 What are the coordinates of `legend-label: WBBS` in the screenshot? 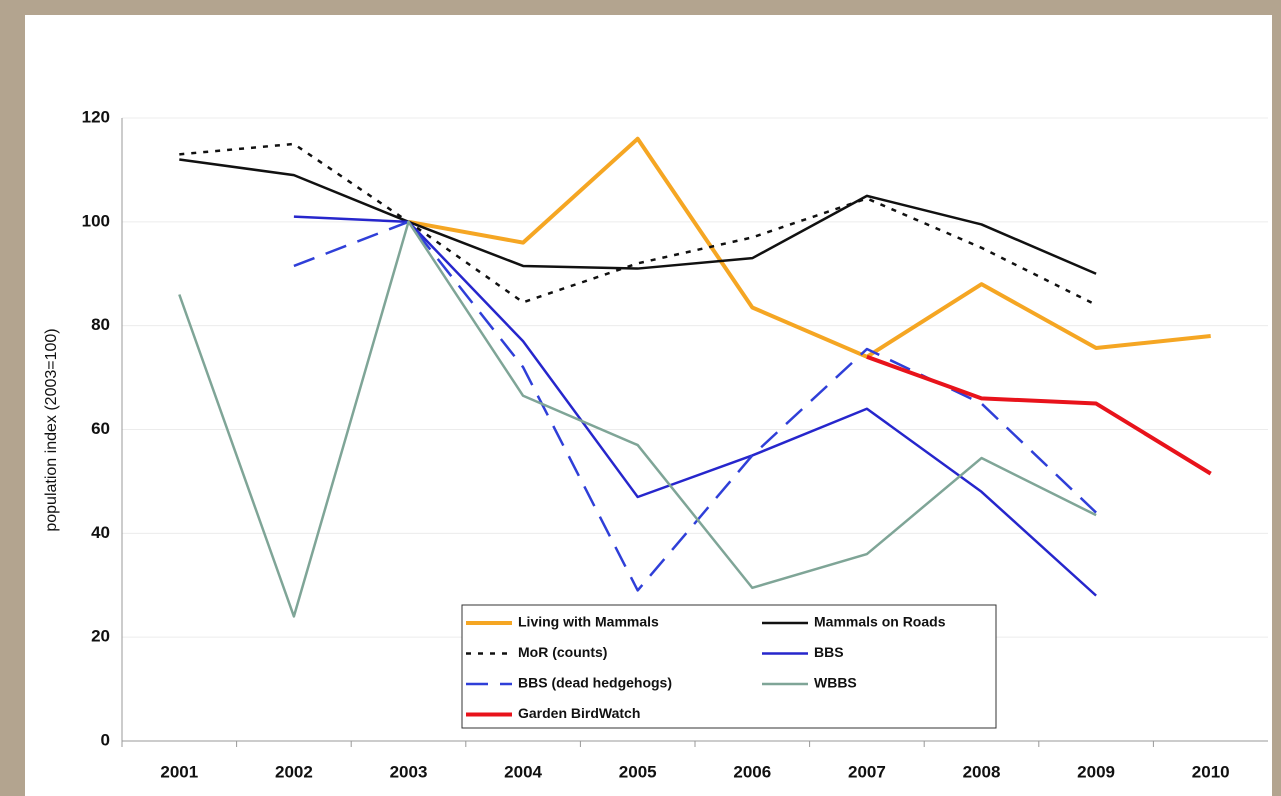 It's located at (835, 683).